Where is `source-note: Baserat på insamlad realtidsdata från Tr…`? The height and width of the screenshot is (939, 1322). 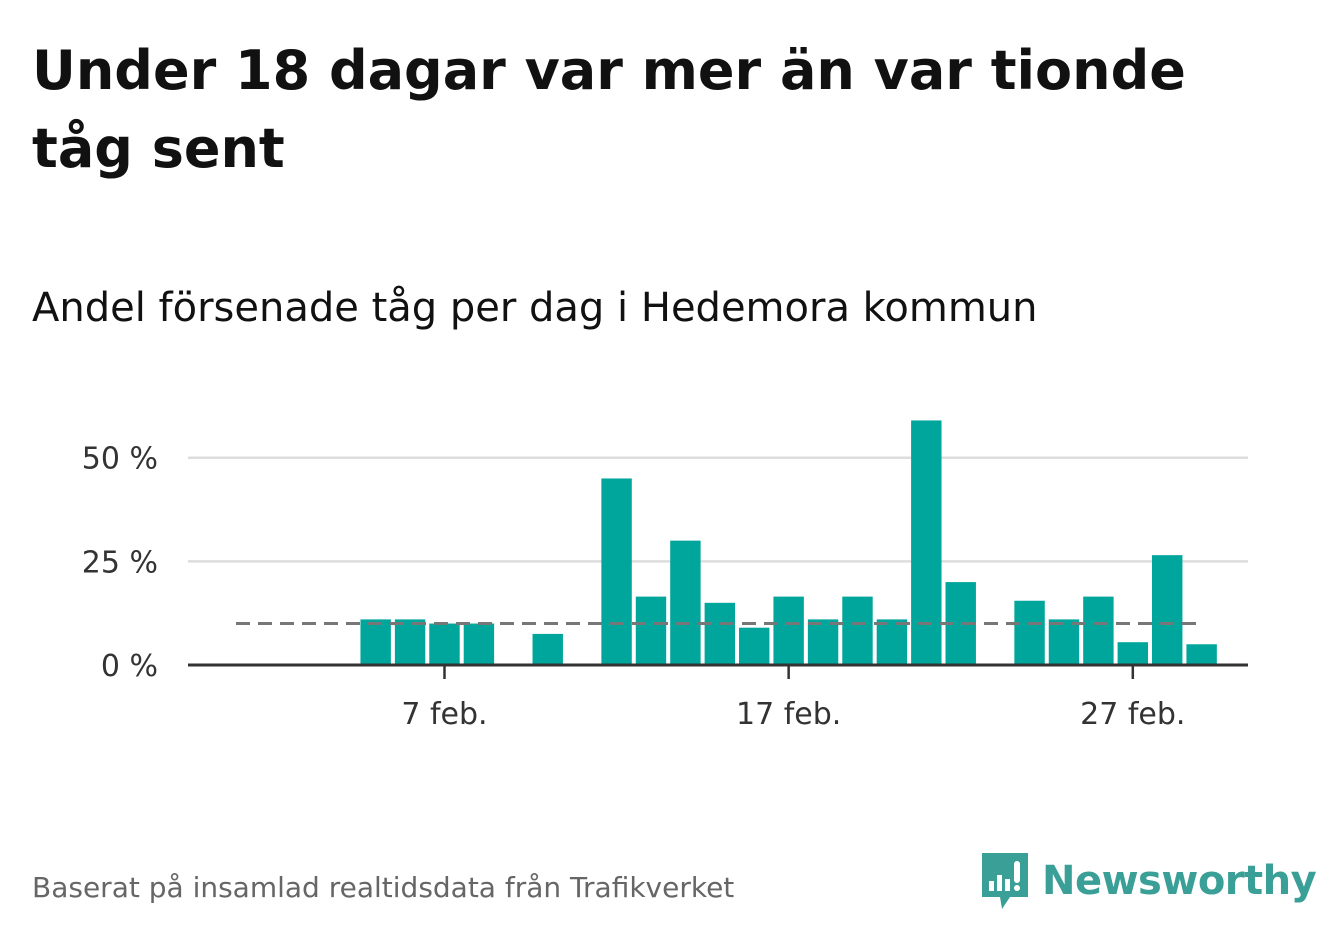
source-note: Baserat på insamlad realtidsdata från Tr… is located at coordinates (383, 887).